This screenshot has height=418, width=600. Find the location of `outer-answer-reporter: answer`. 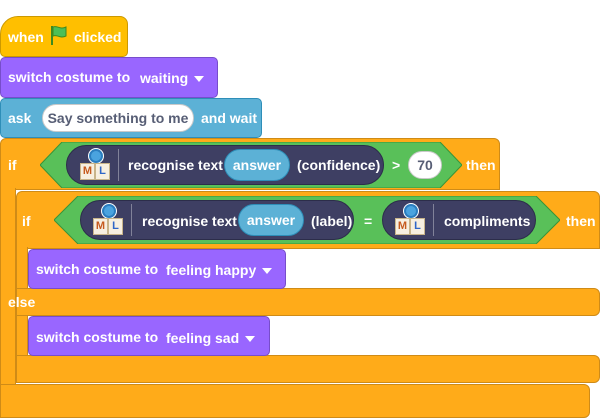

outer-answer-reporter: answer is located at coordinates (257, 165).